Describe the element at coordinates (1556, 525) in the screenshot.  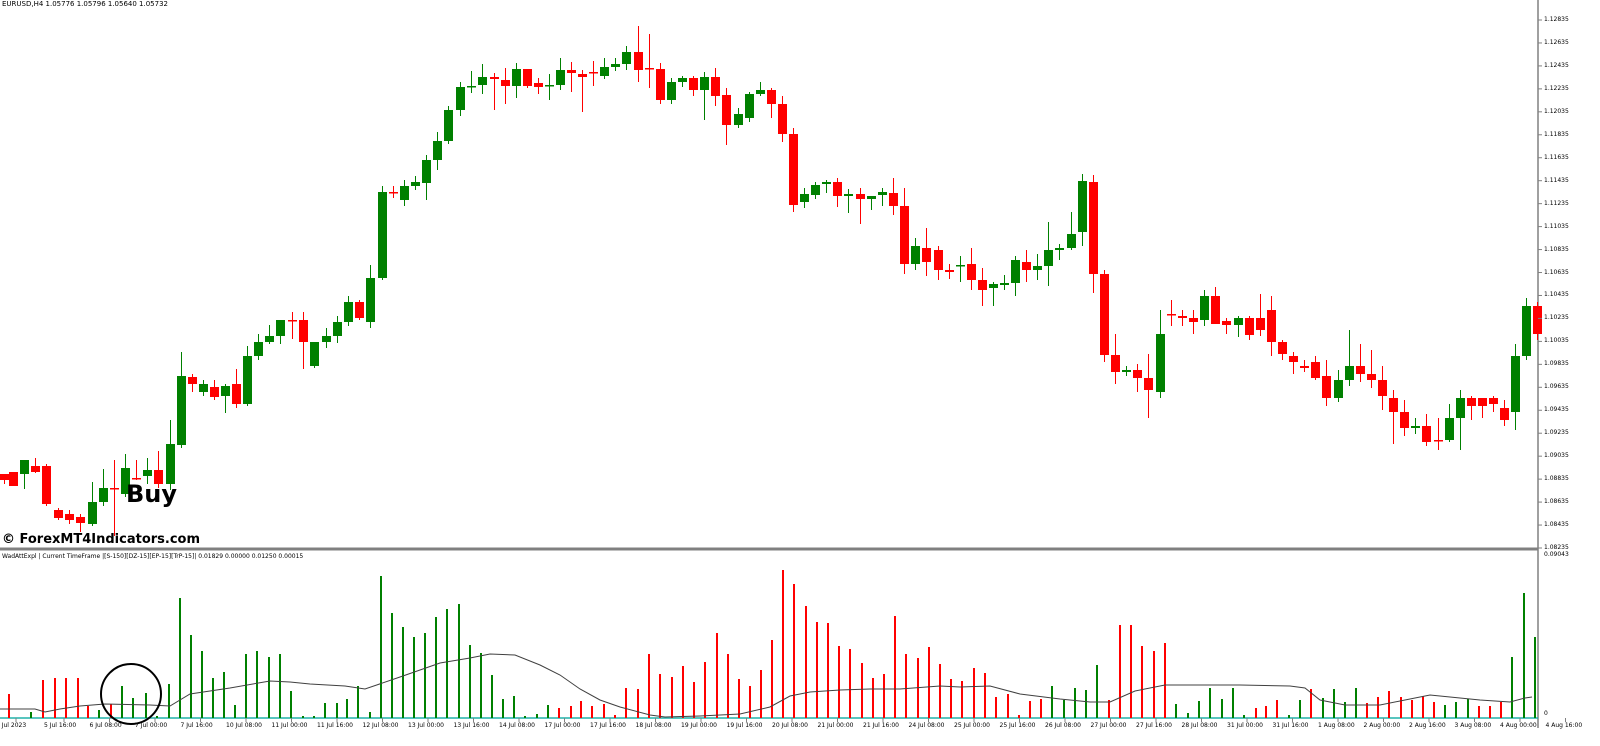
I see `price-tick-label: 1.08435` at that location.